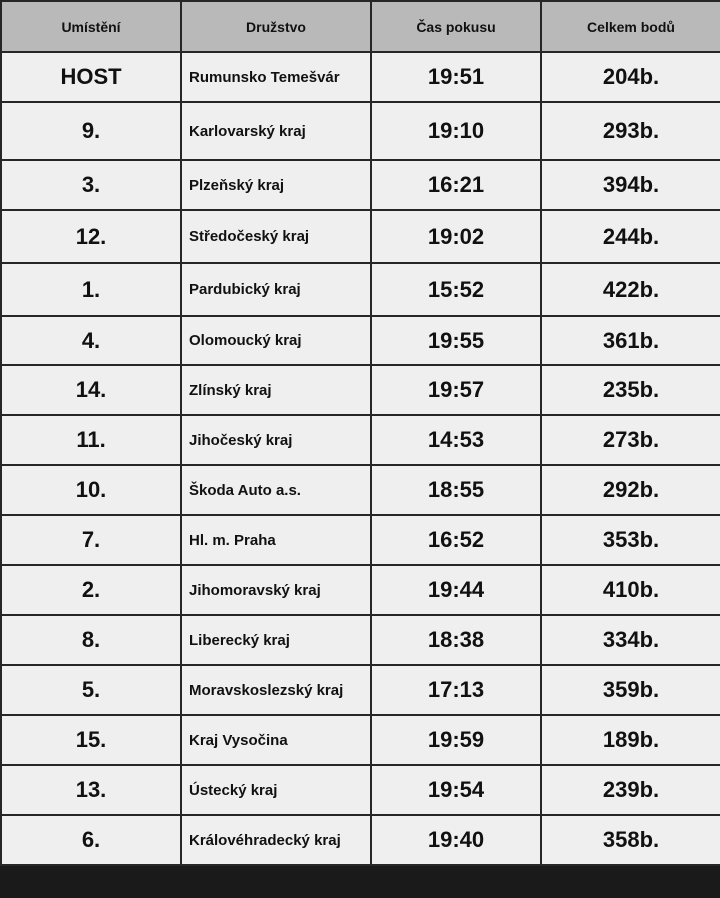 This screenshot has height=898, width=720. I want to click on place-cell: 4., so click(91, 340).